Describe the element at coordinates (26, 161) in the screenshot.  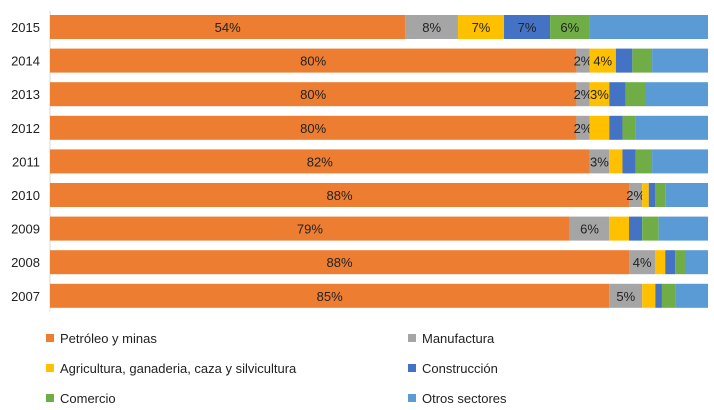
I see `category-tick-label: 2011` at that location.